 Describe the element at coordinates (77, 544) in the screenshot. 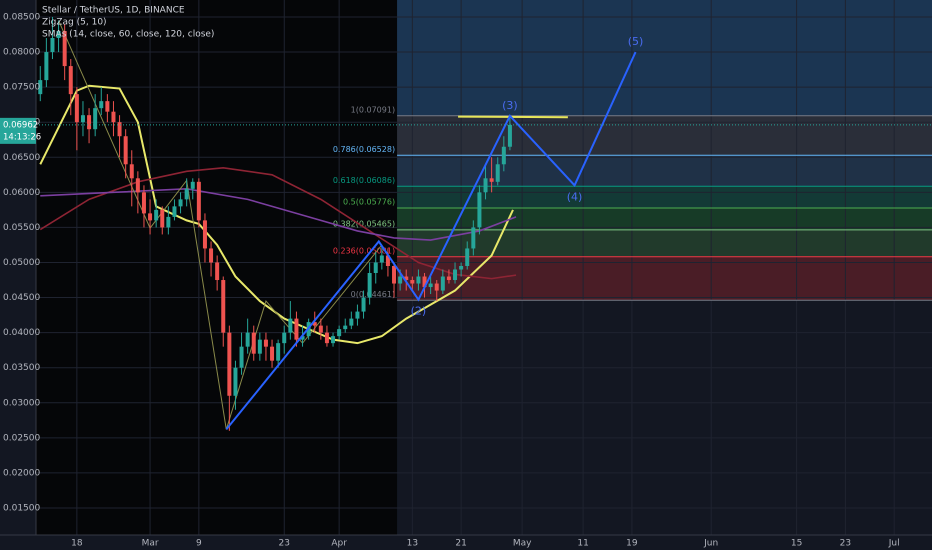

I see `x-tick-label: 18` at that location.